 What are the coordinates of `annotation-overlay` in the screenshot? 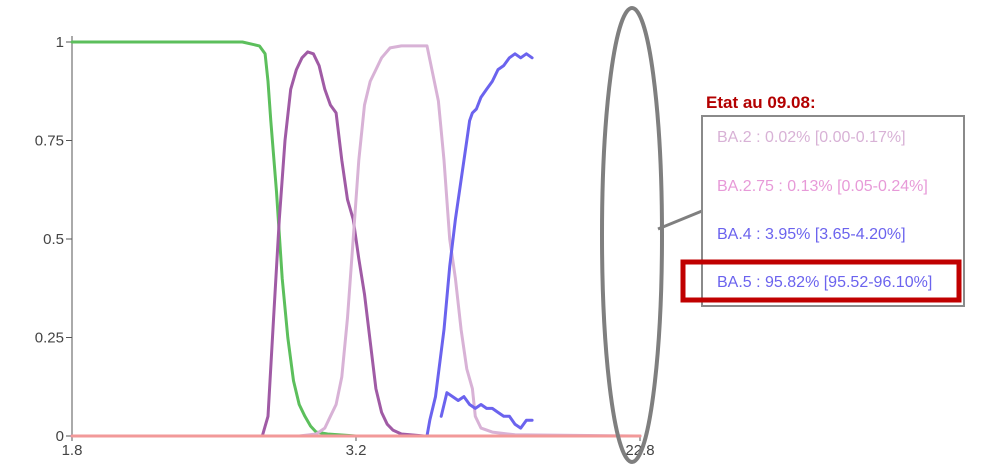 It's located at (651, 235).